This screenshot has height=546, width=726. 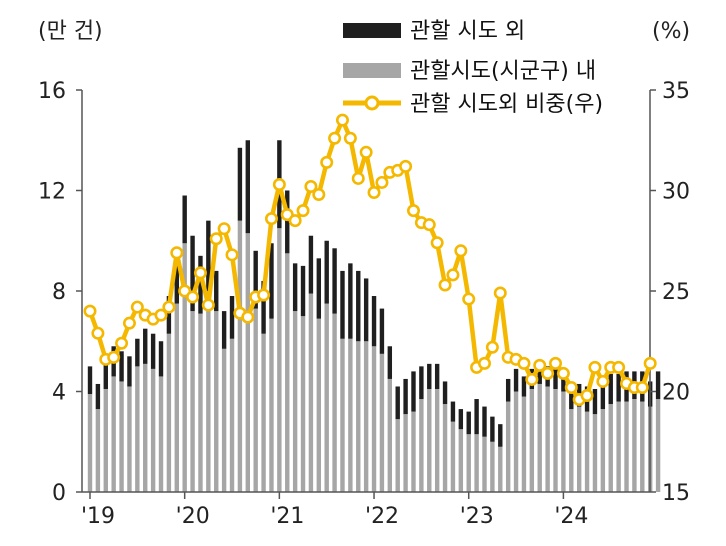 What do you see at coordinates (676, 493) in the screenshot?
I see `right-tick-label: 15` at bounding box center [676, 493].